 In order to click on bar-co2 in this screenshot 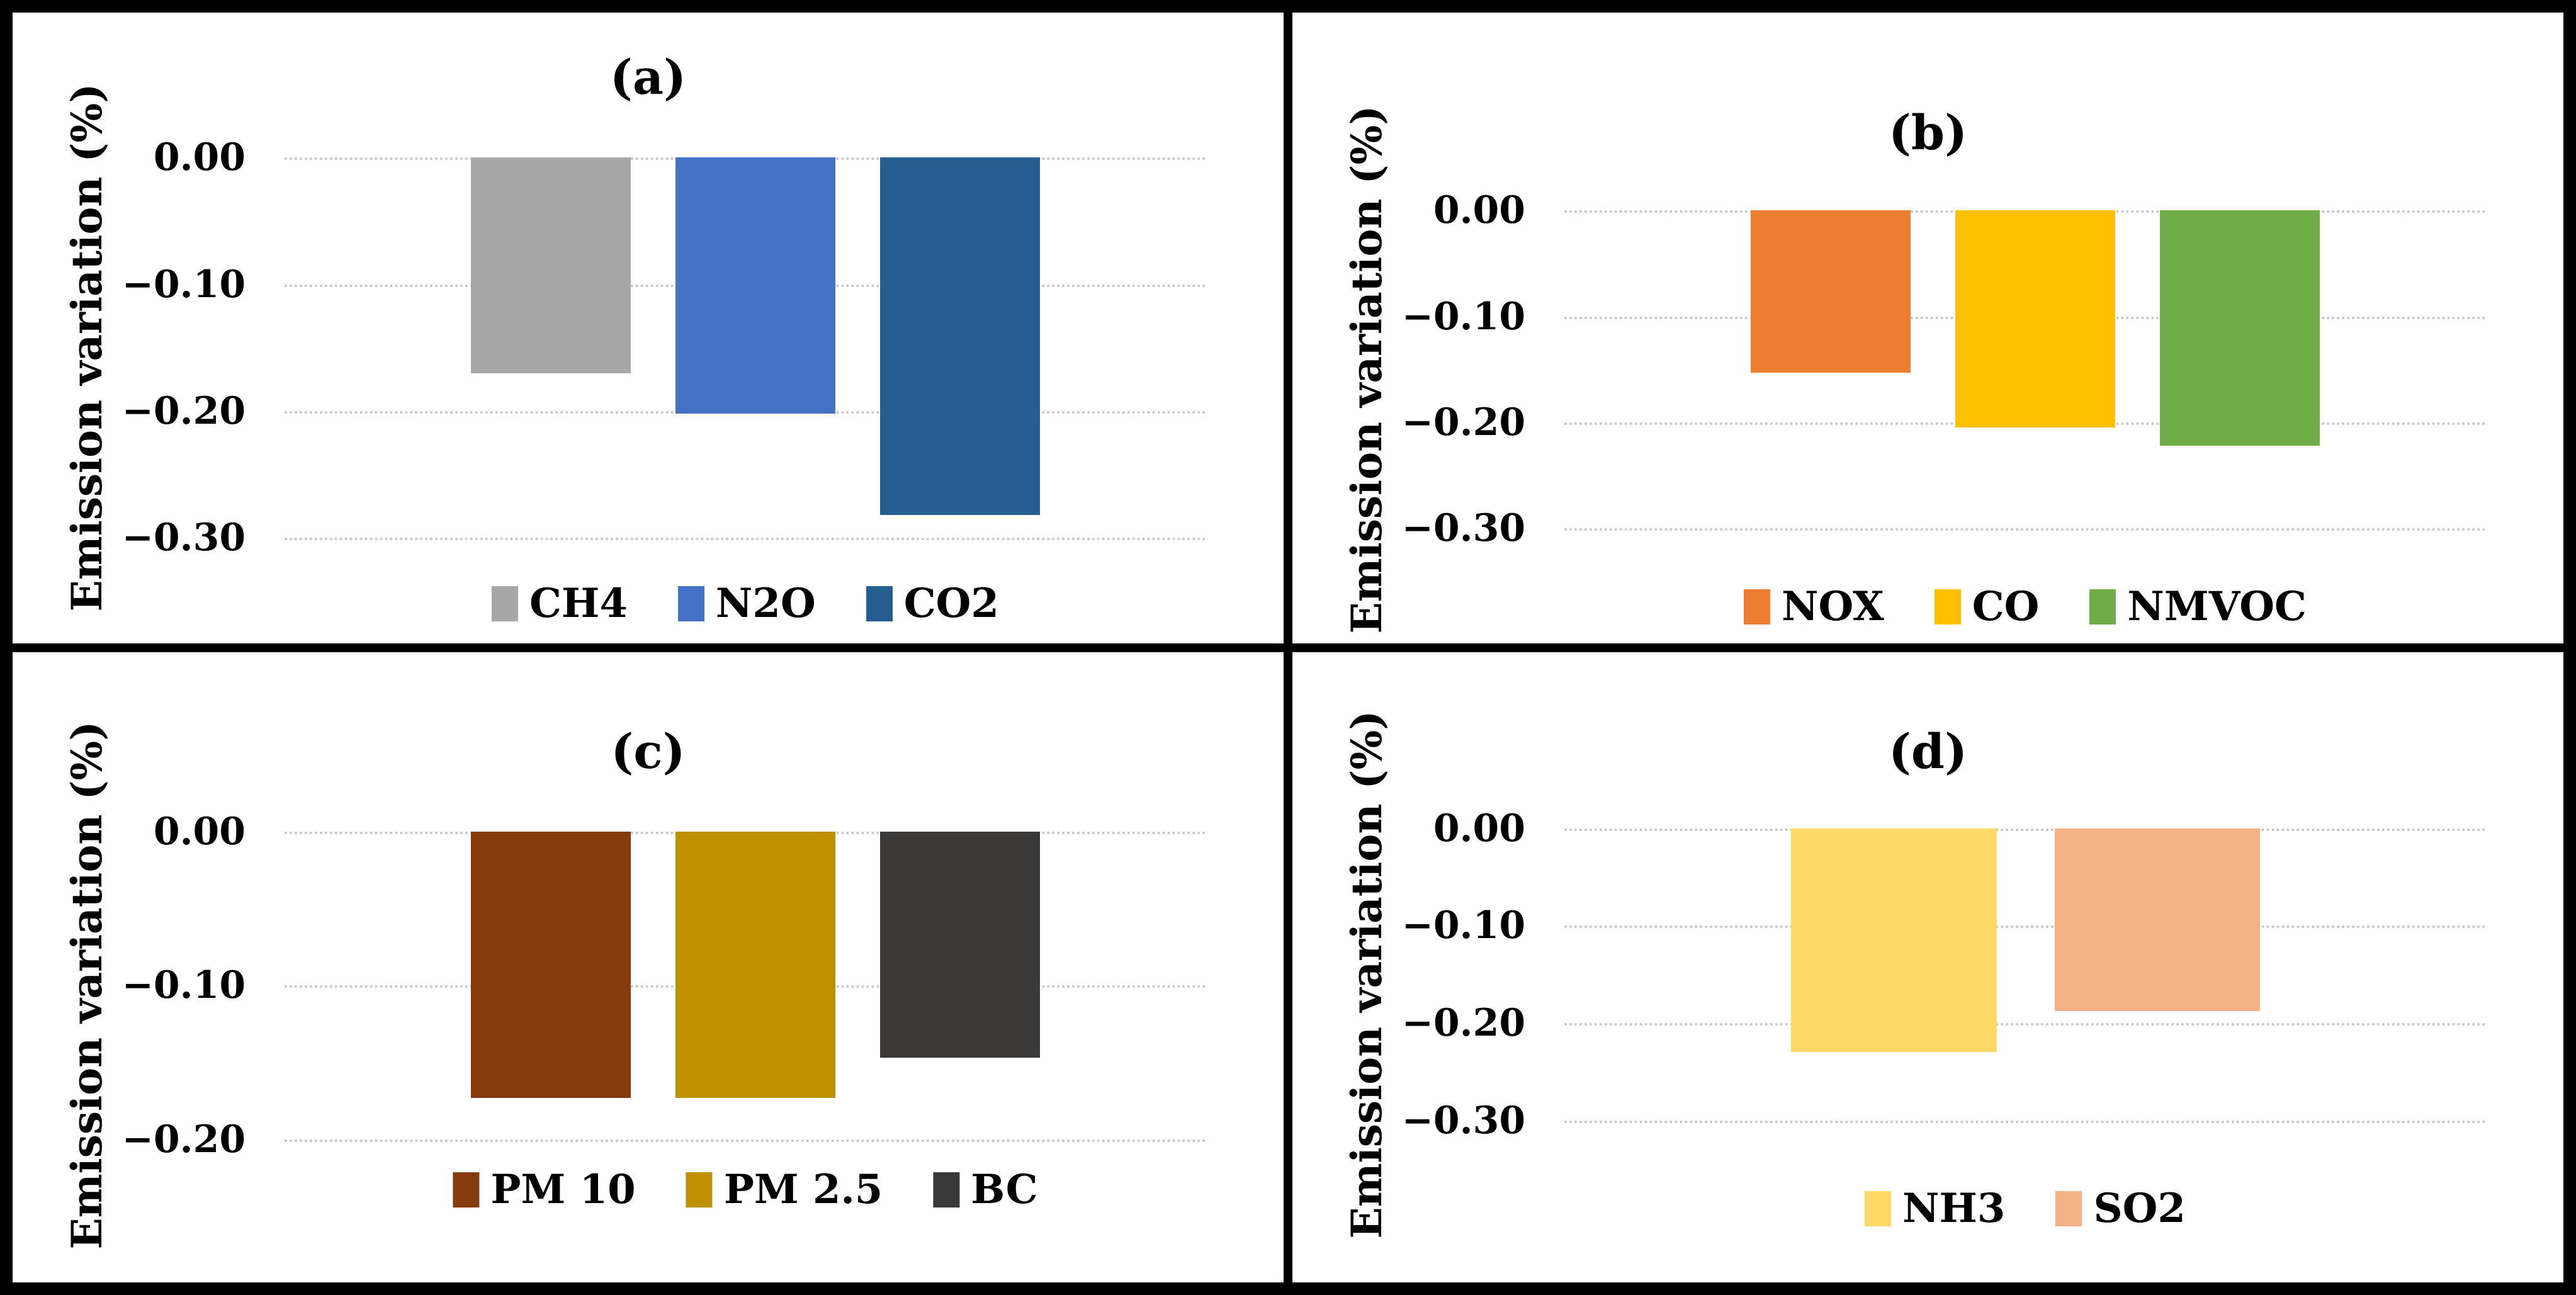, I will do `click(960, 336)`.